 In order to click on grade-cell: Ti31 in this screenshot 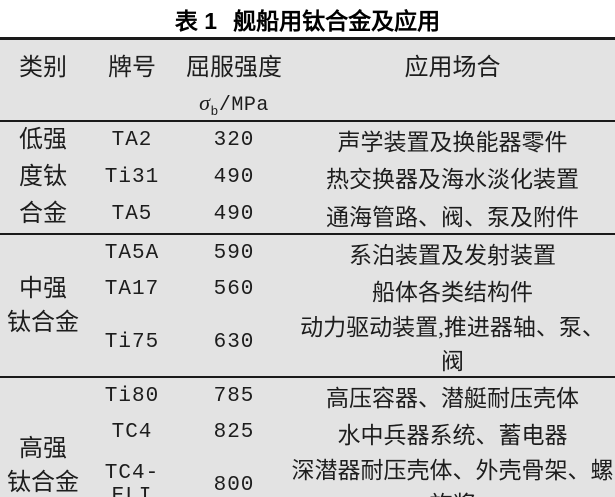, I will do `click(132, 177)`.